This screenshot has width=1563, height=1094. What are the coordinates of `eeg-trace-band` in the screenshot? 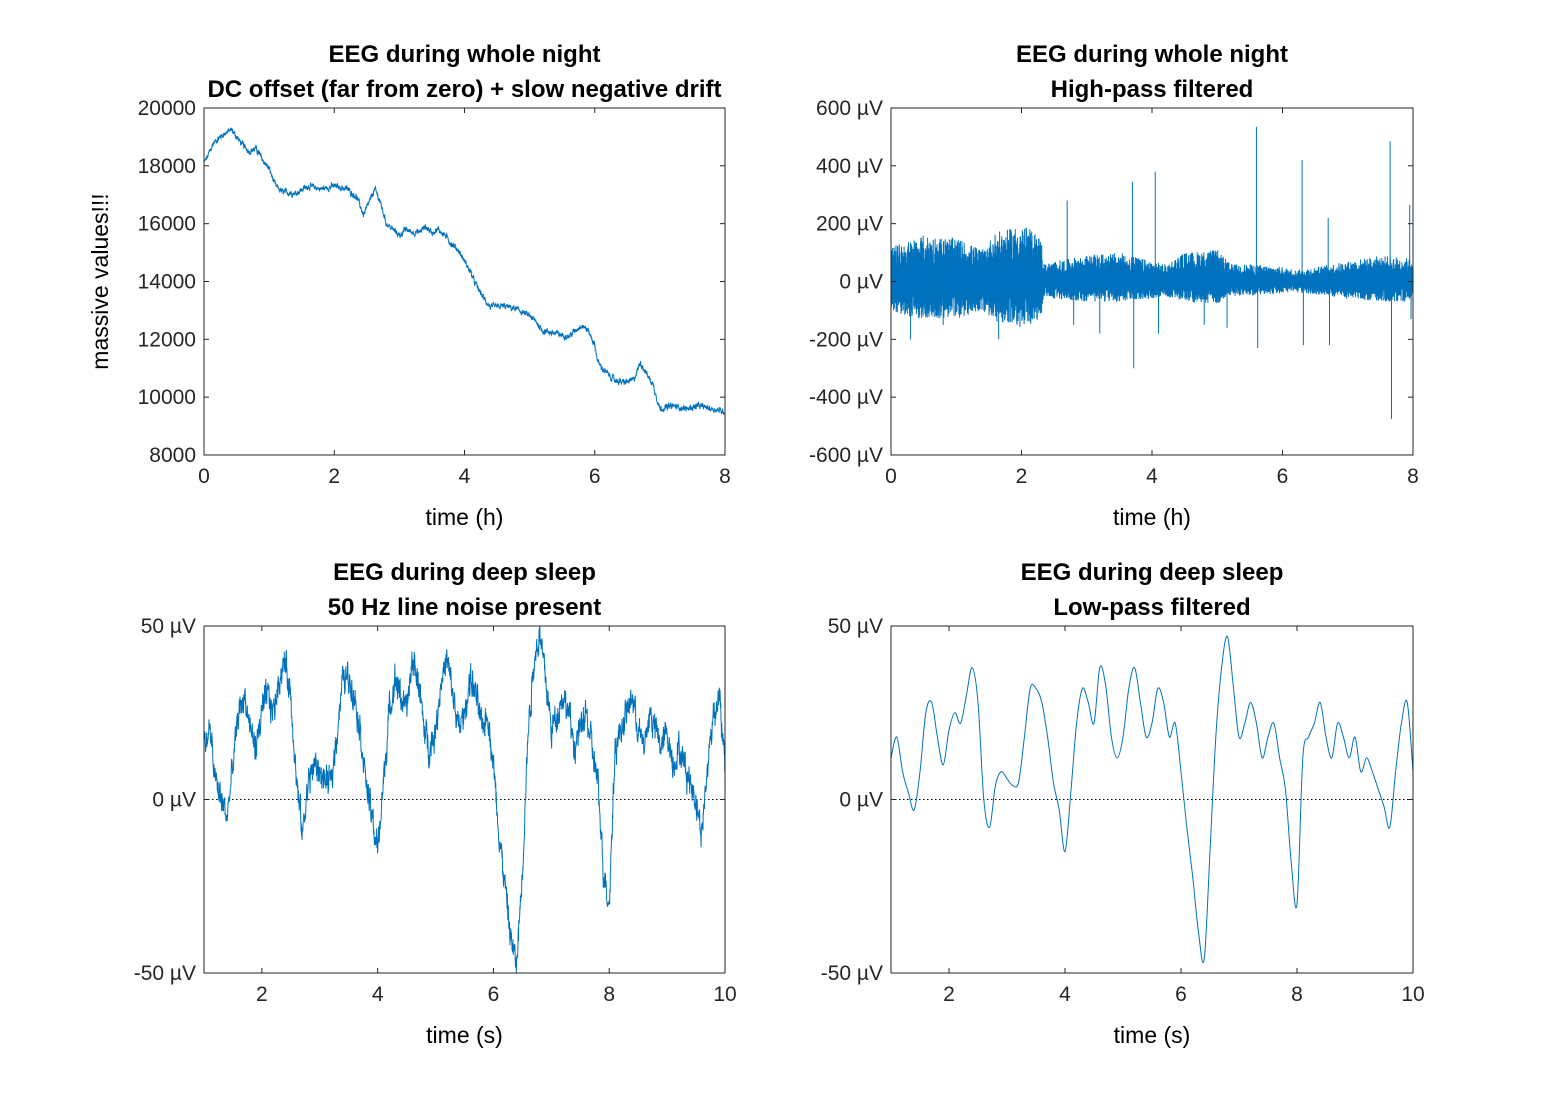 It's located at (1152, 277).